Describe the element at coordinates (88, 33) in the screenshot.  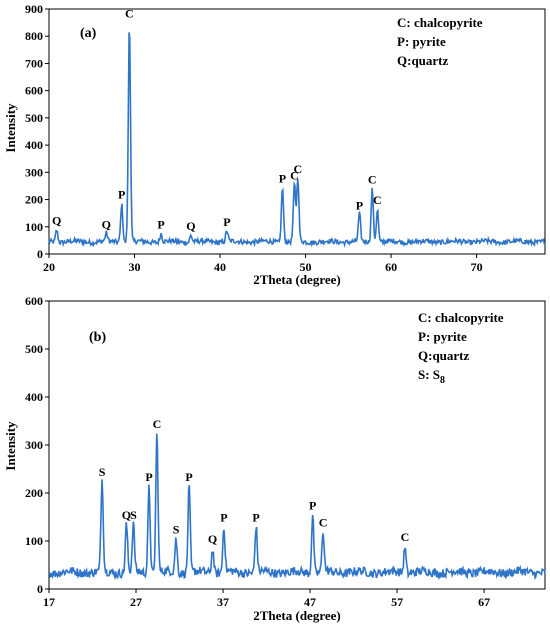
I see `panel-a-label: (a)` at that location.